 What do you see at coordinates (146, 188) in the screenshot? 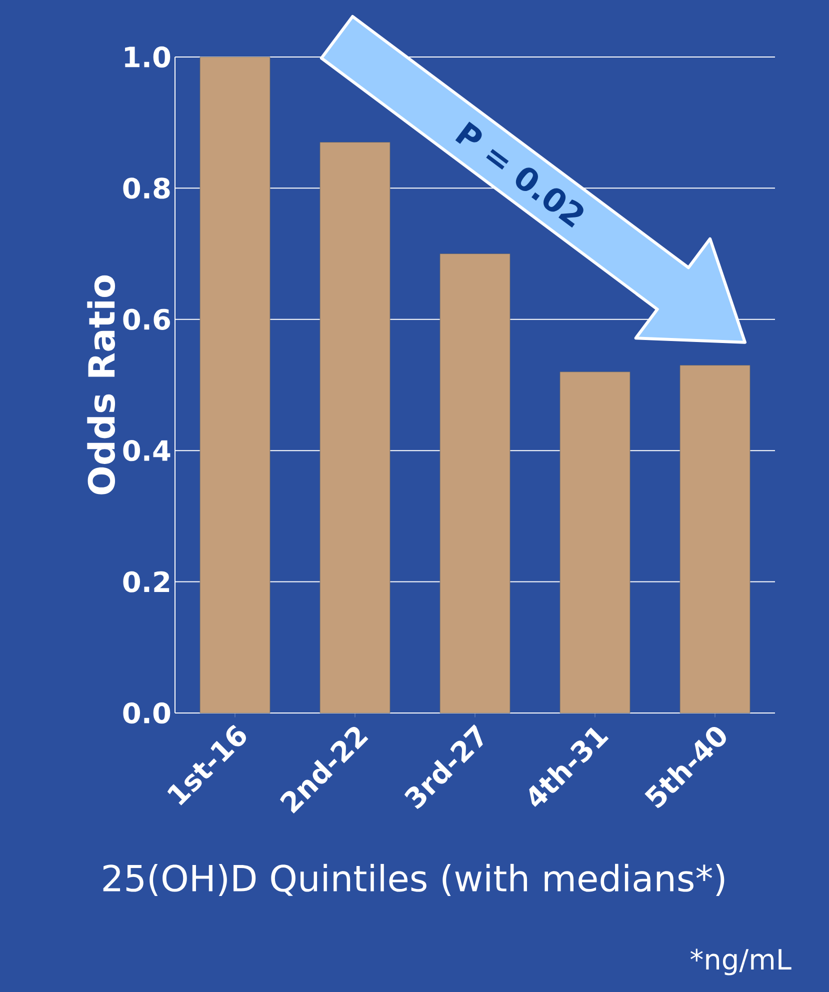
I see `y-tick-label: 0.8` at bounding box center [146, 188].